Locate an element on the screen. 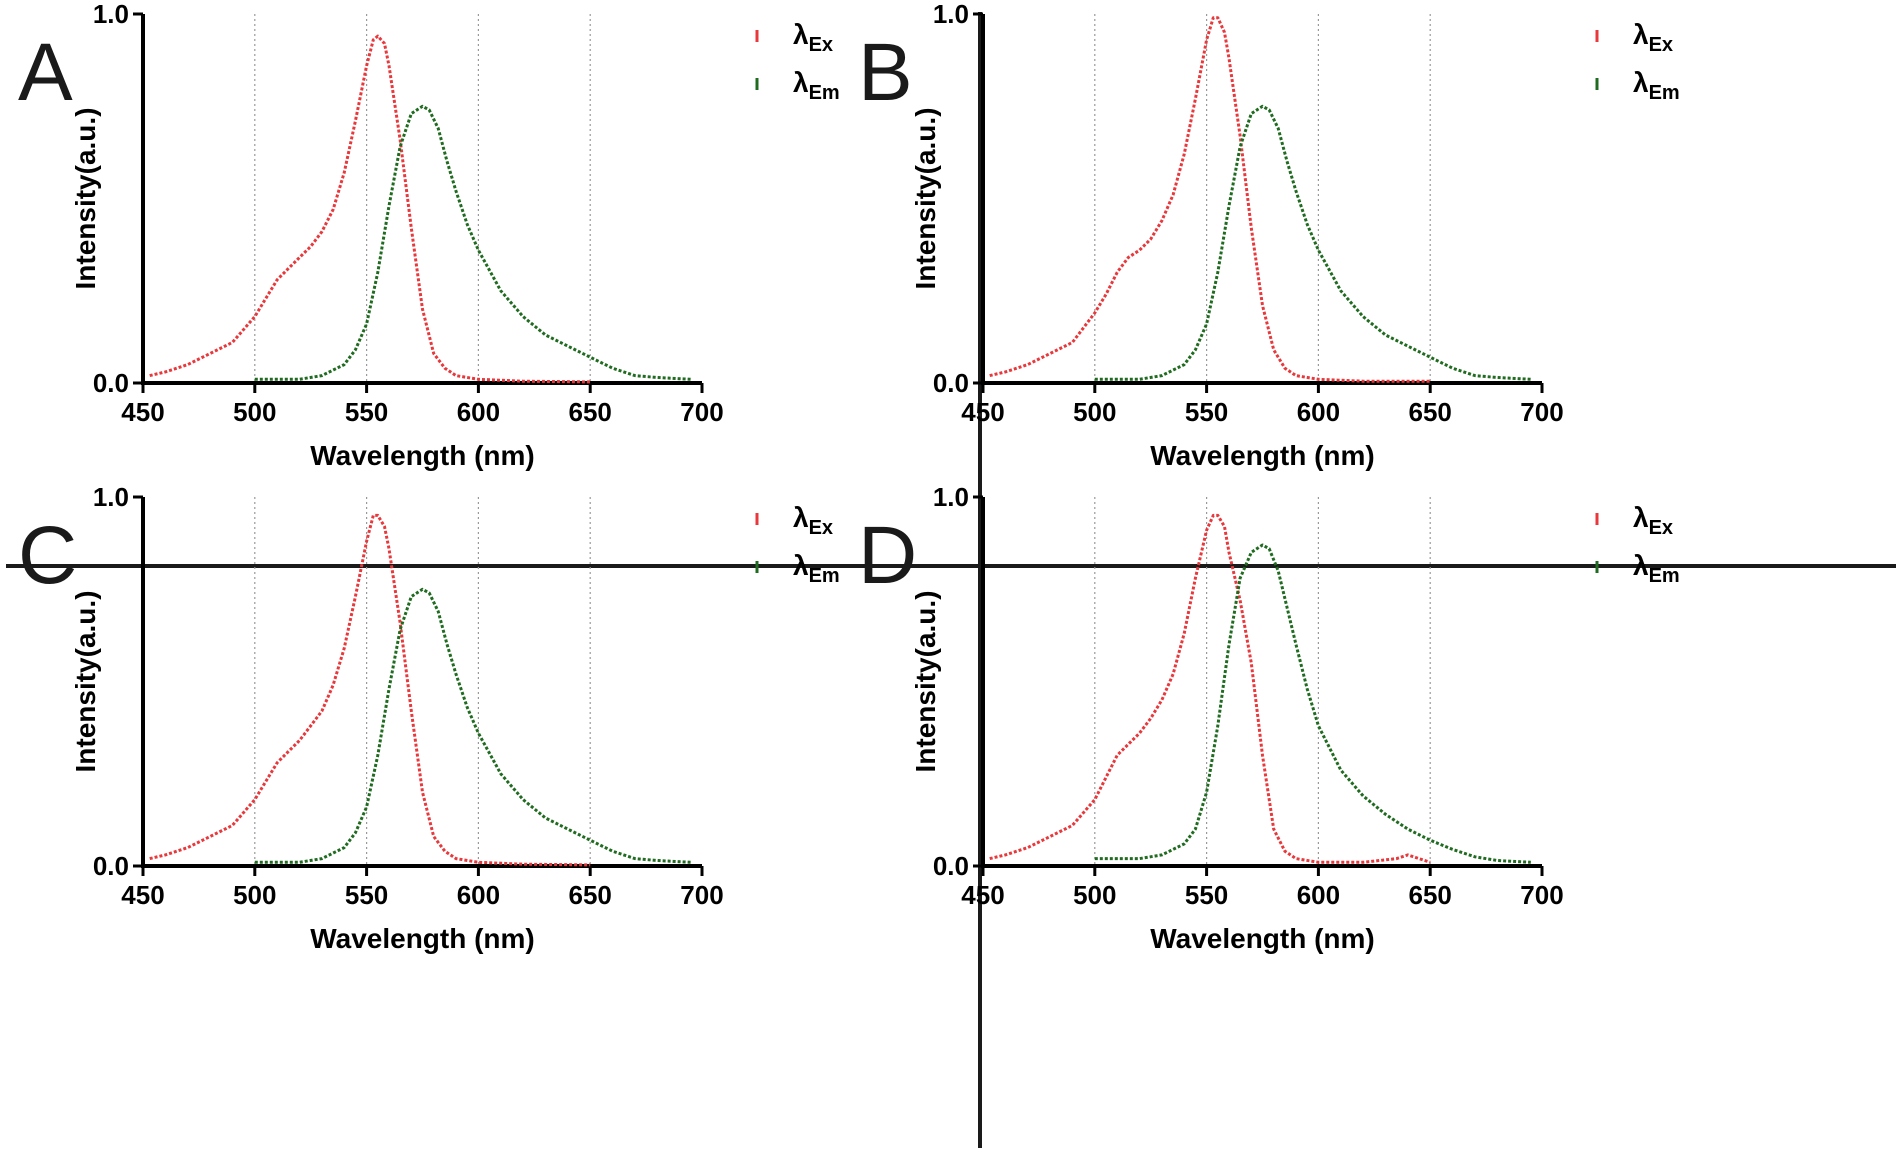 This screenshot has height=1154, width=1902. panel-letter: C is located at coordinates (47, 555).